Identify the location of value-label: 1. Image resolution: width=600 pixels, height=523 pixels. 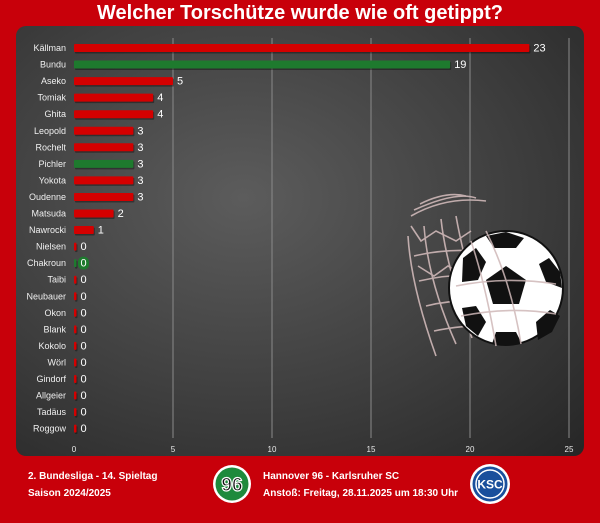
(101, 231).